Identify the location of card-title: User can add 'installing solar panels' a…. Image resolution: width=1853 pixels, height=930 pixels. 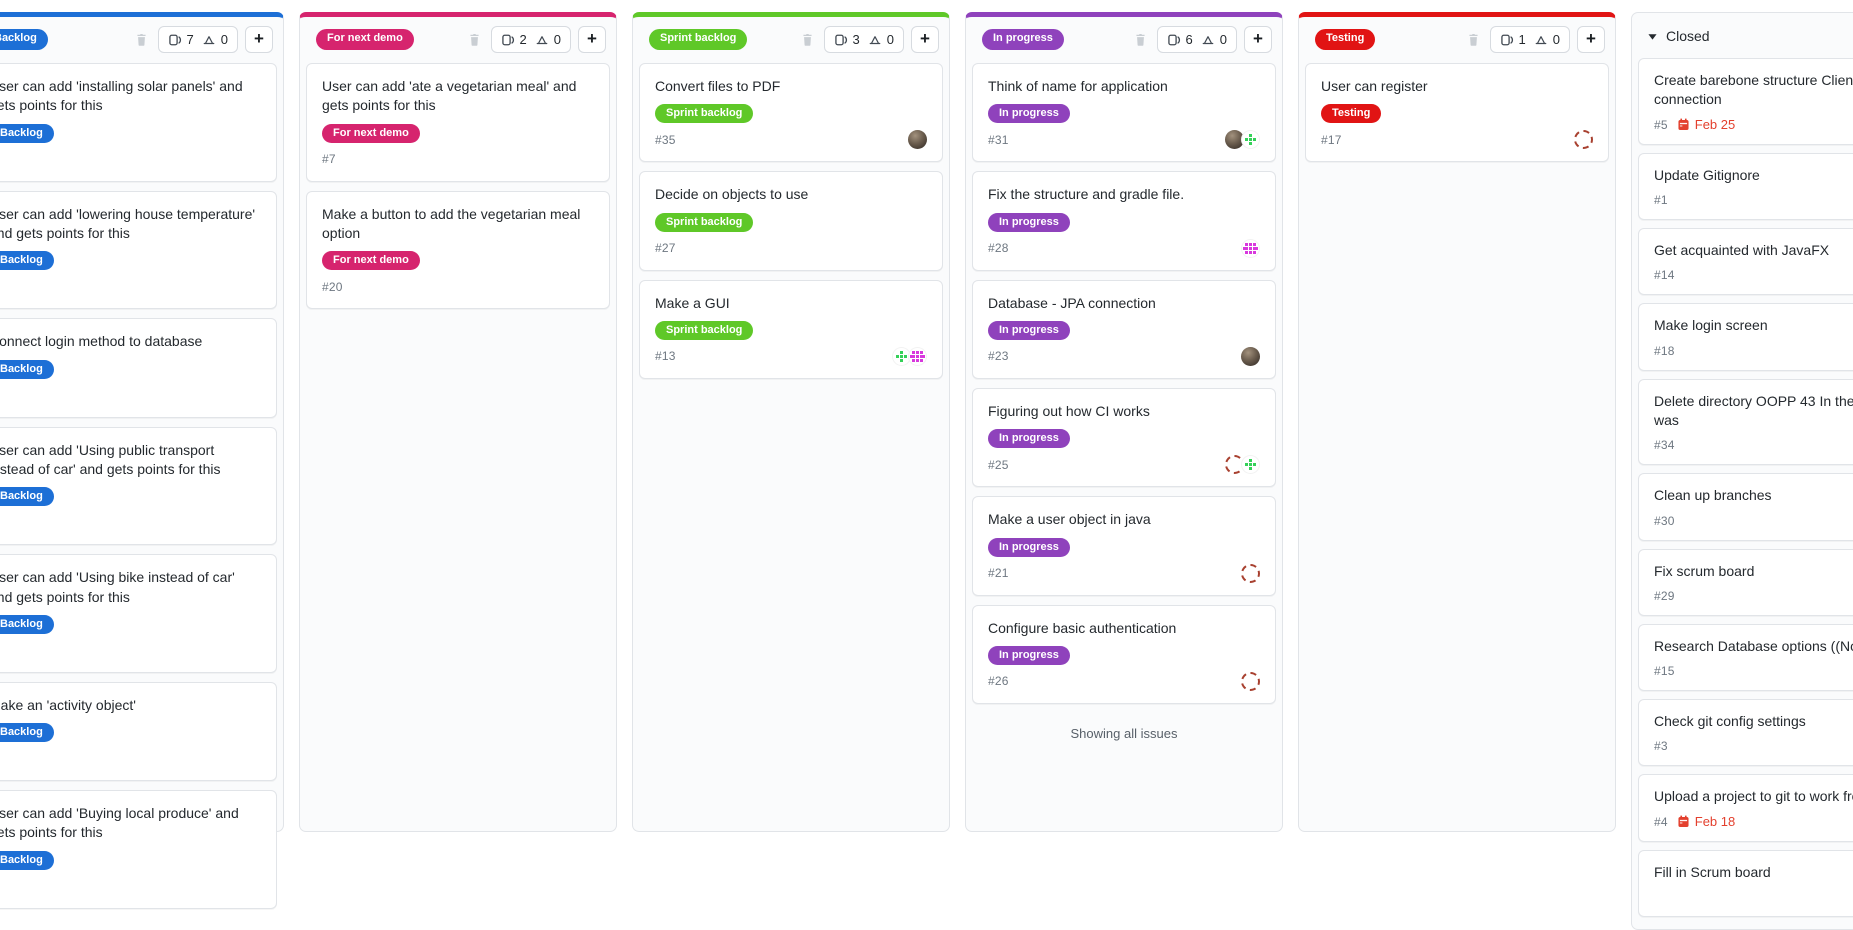
(121, 96).